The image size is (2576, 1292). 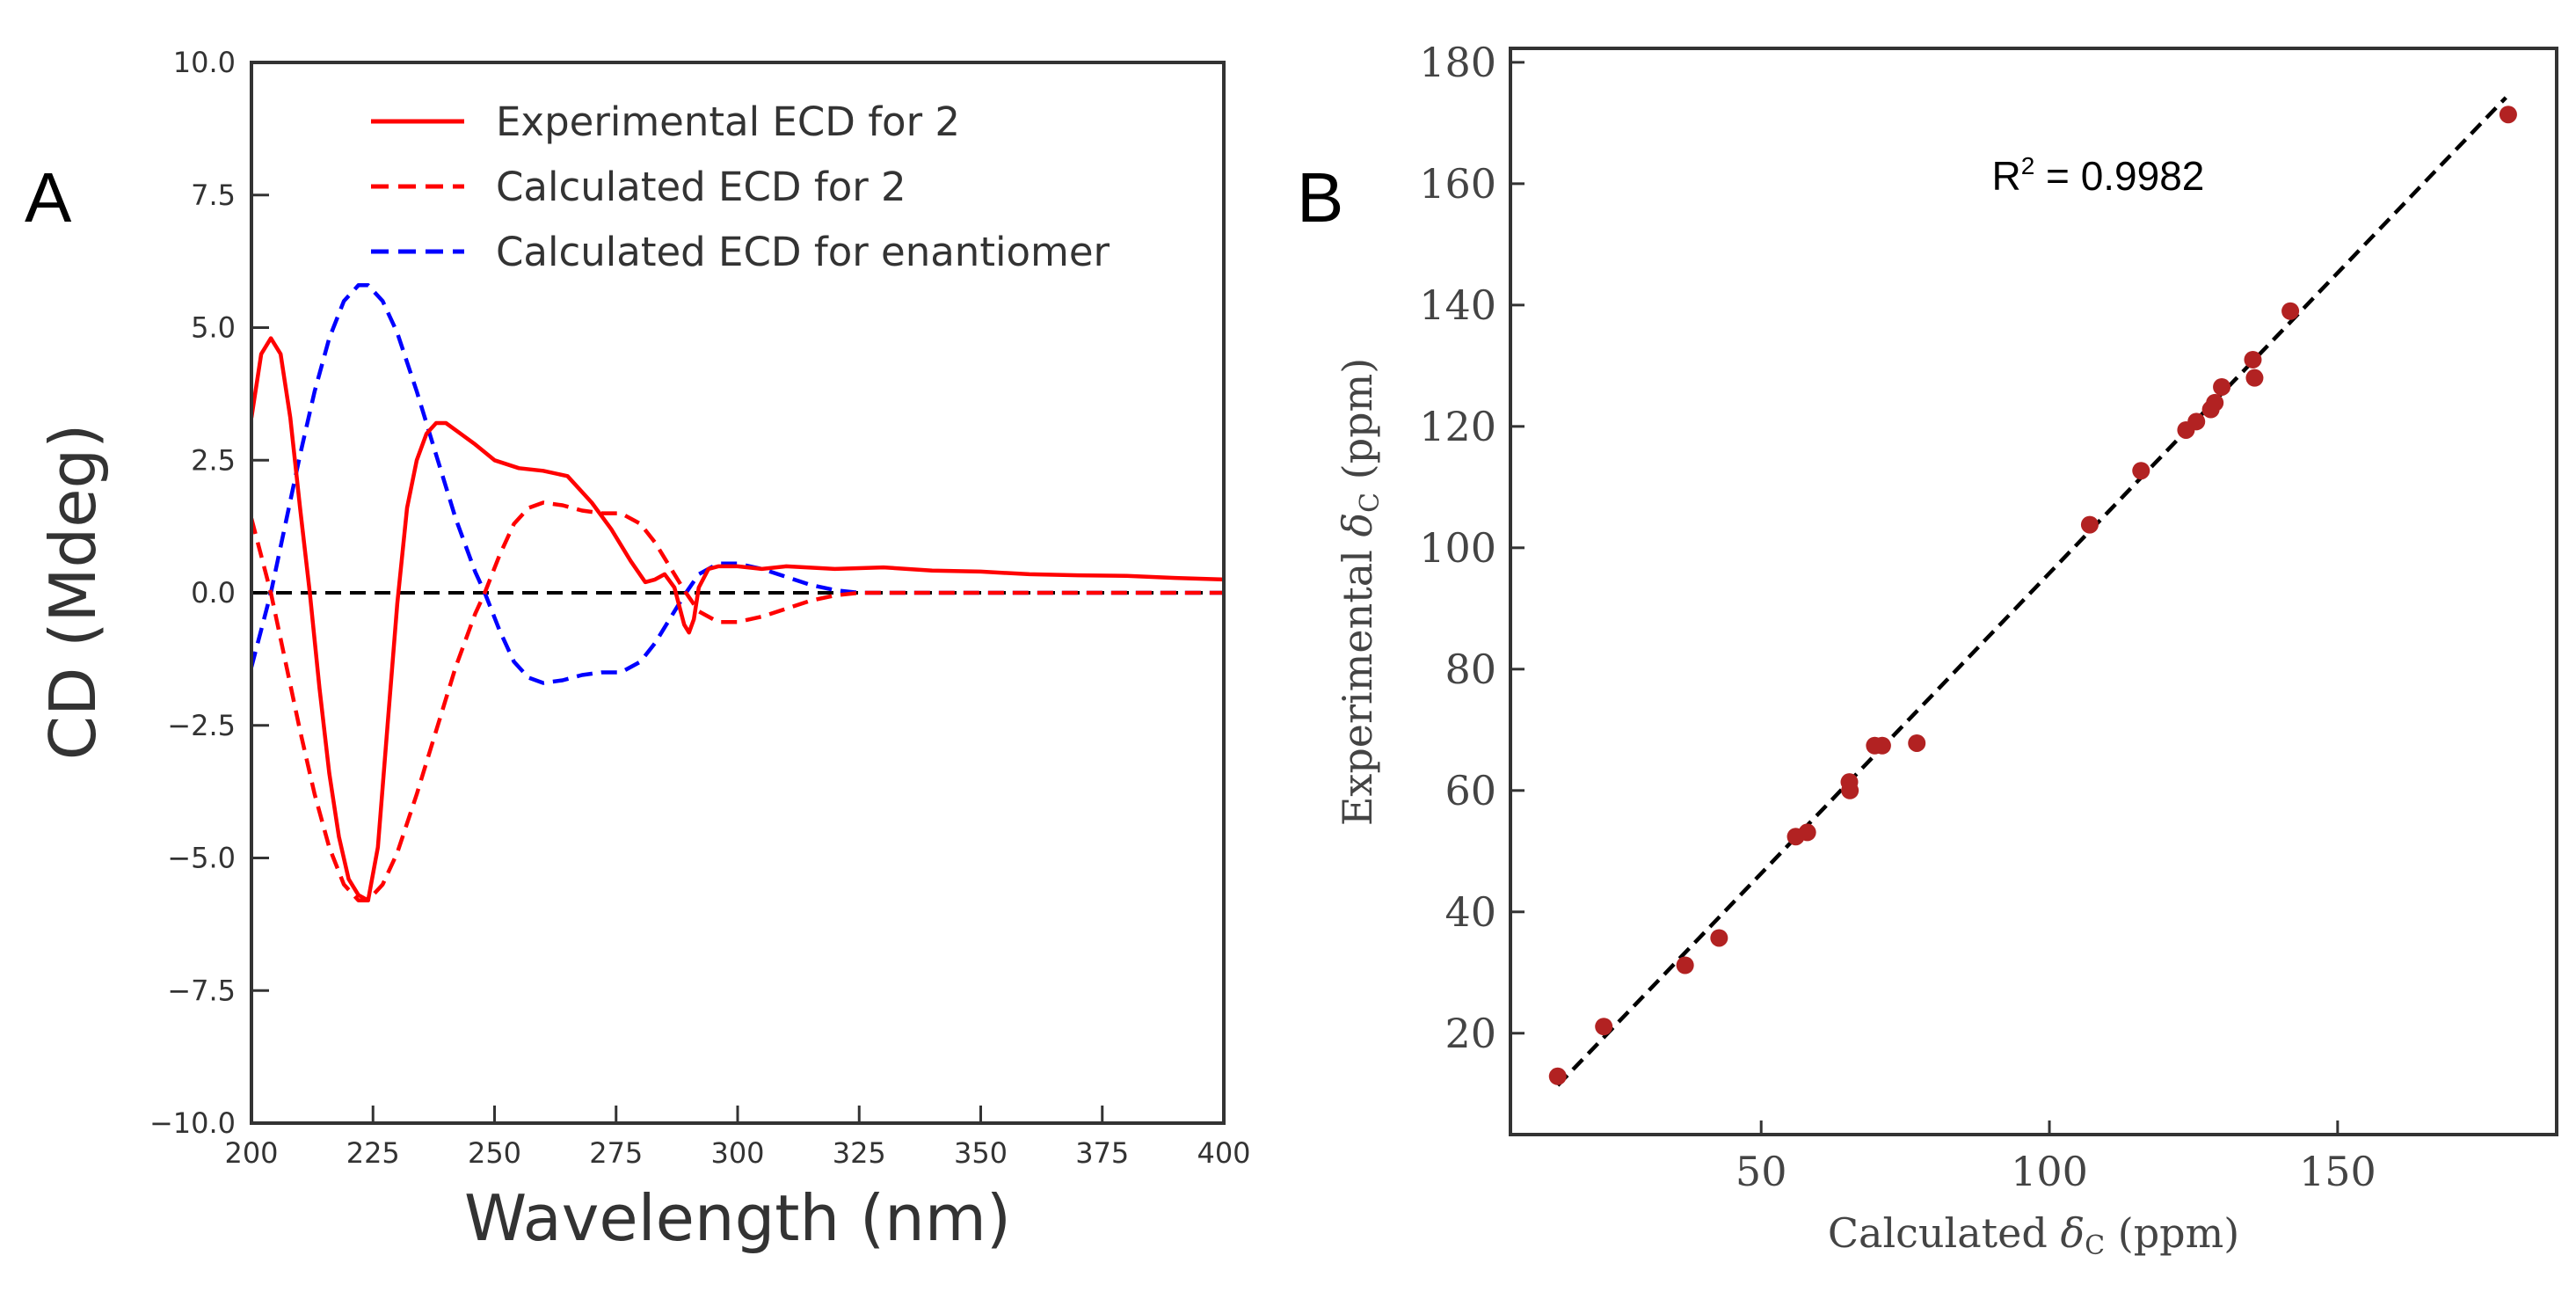 What do you see at coordinates (213, 460) in the screenshot?
I see `y-tick-label-a: 2.5` at bounding box center [213, 460].